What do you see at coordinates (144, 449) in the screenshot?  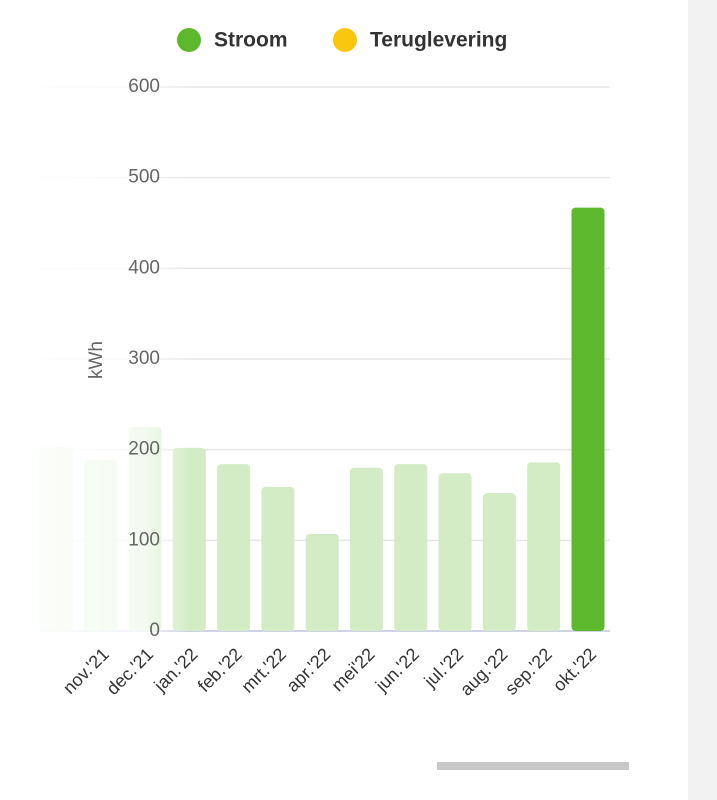 I see `y-tick-label: 200` at bounding box center [144, 449].